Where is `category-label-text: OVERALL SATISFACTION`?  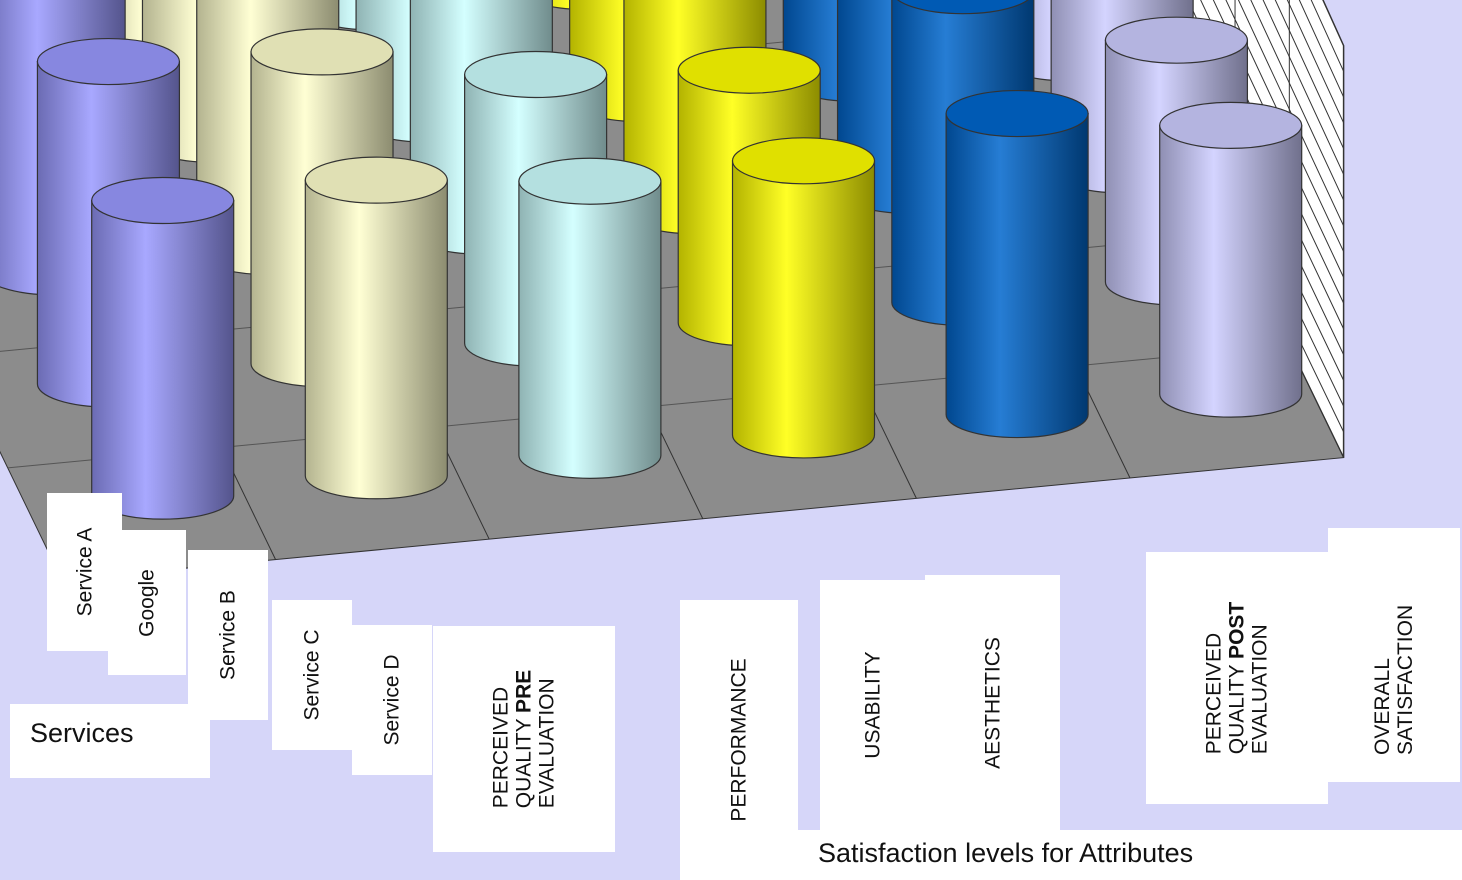 category-label-text: OVERALL SATISFACTION is located at coordinates (1394, 679).